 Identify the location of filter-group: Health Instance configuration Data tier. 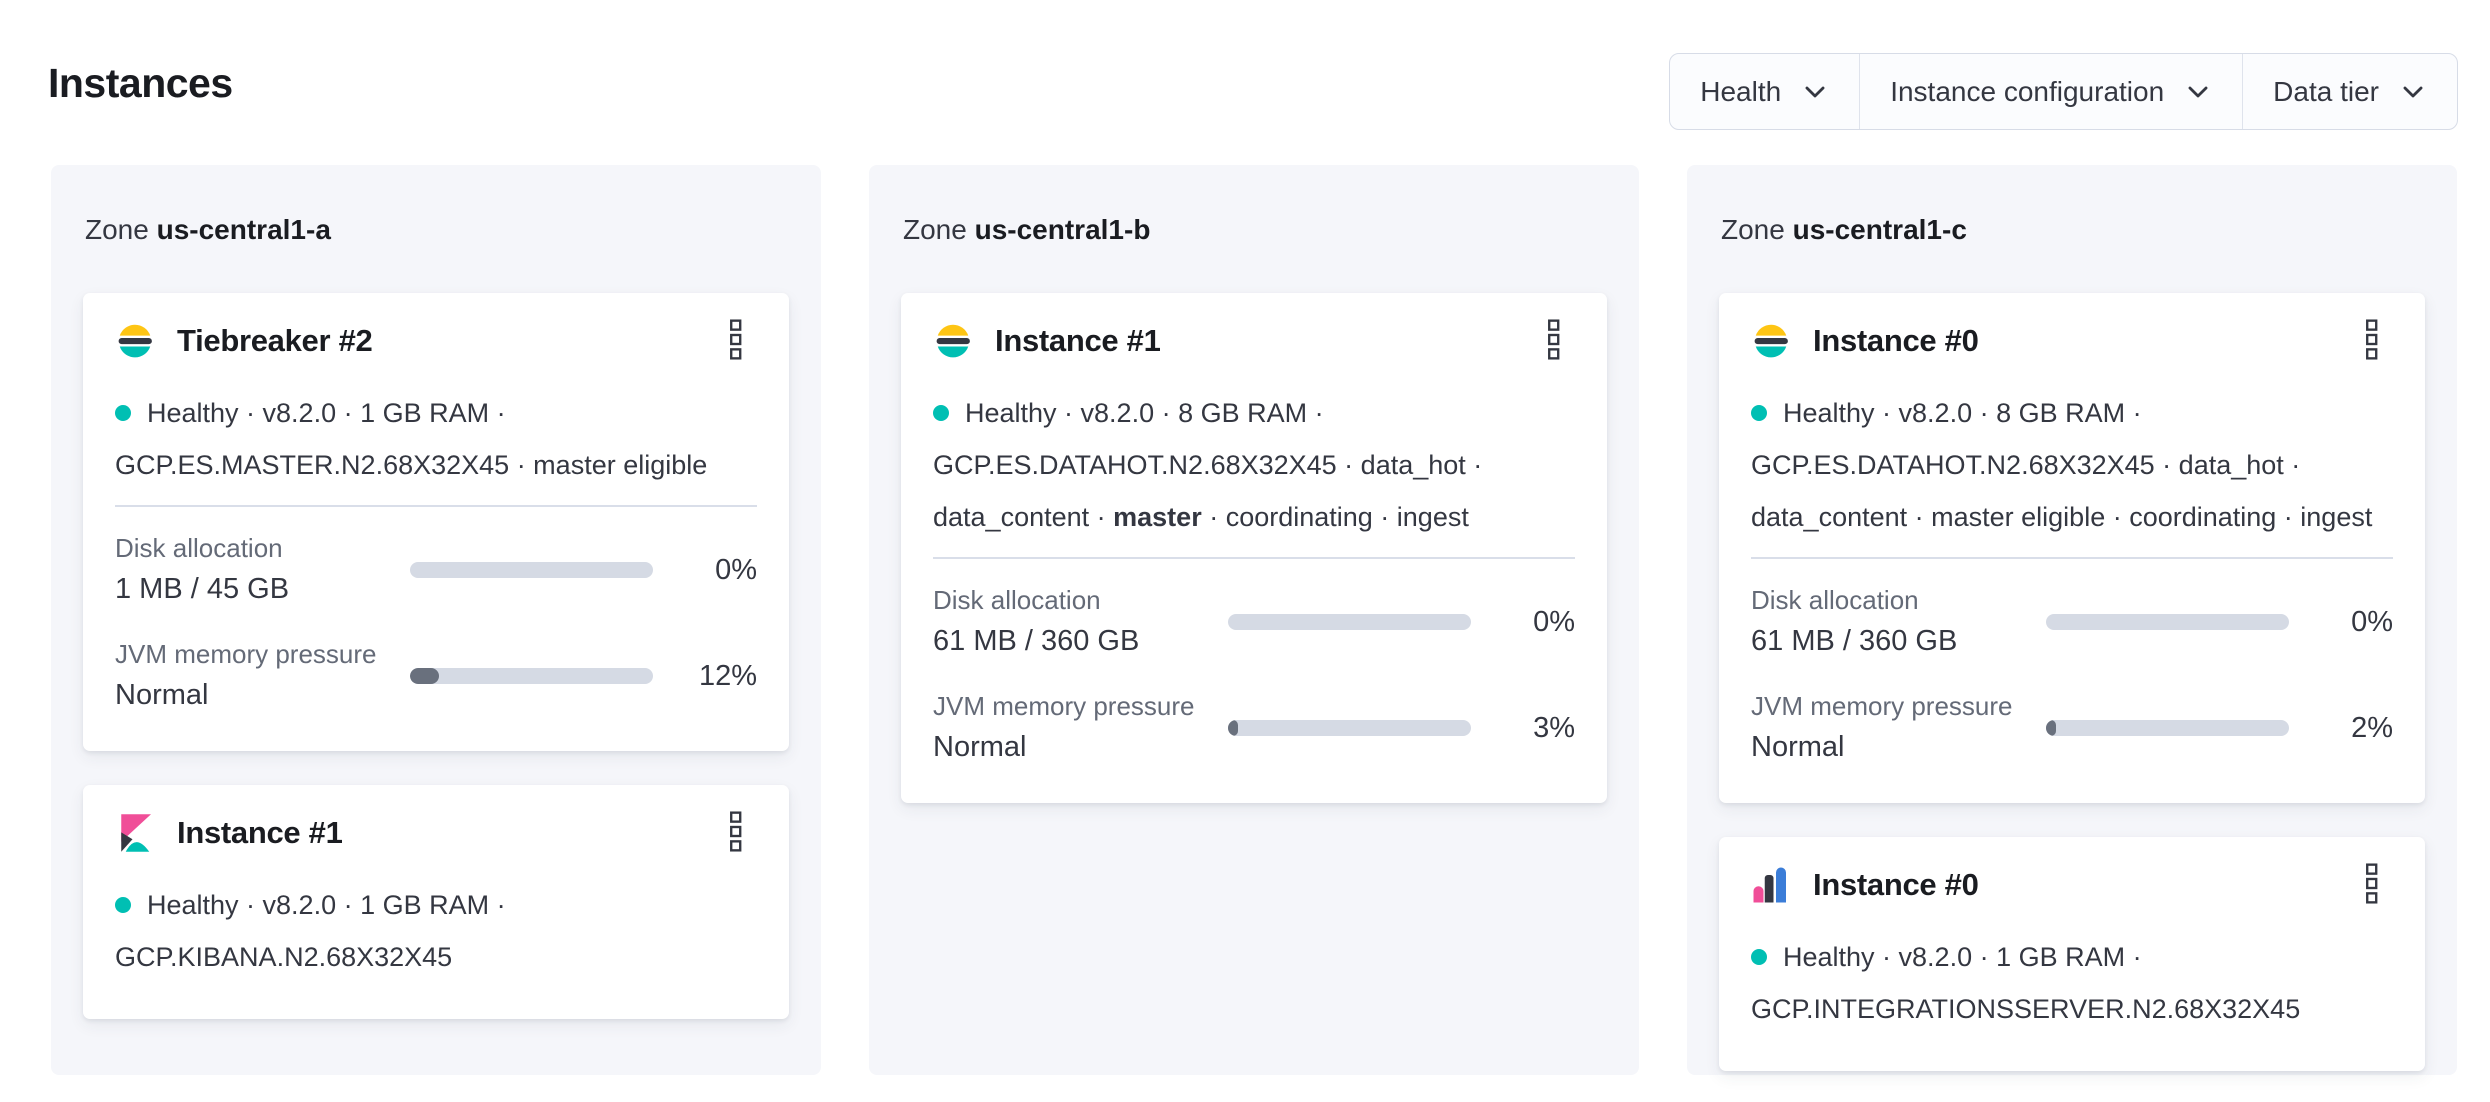
(2063, 91).